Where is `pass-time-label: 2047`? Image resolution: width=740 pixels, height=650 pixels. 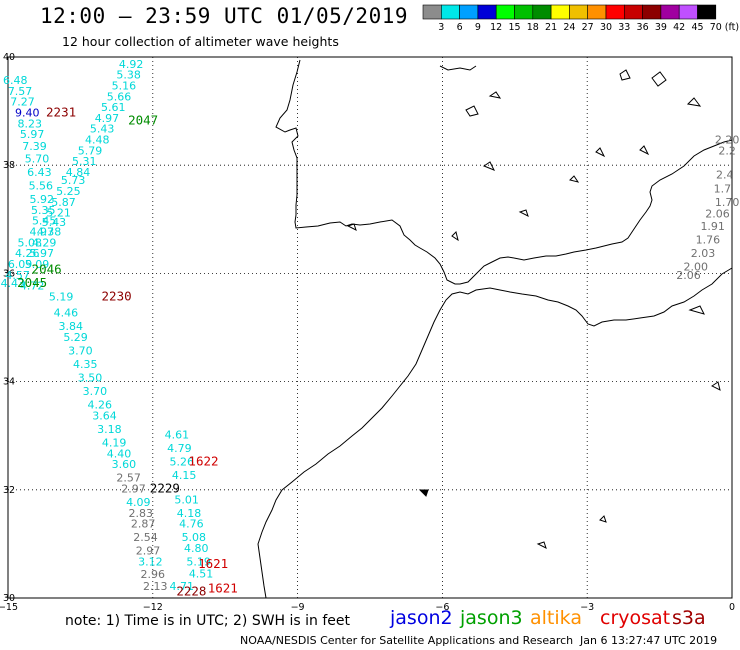 pass-time-label: 2047 is located at coordinates (143, 120).